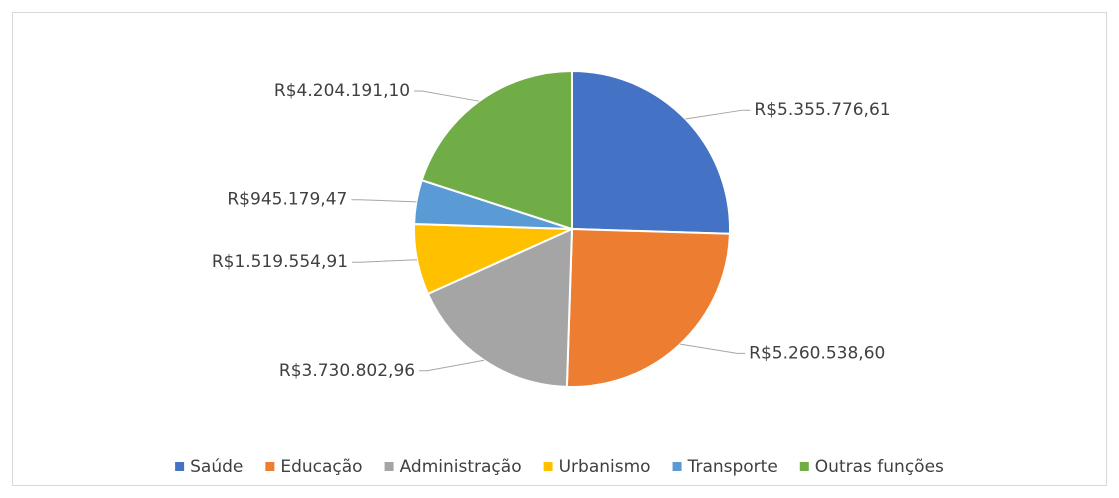 Image resolution: width=1119 pixels, height=498 pixels. Describe the element at coordinates (347, 371) in the screenshot. I see `data-label: R$3.730.802,96` at that location.